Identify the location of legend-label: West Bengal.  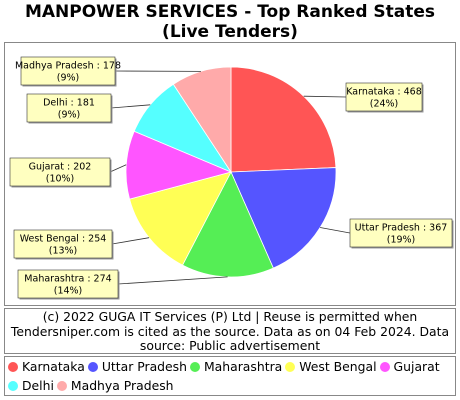
(338, 366).